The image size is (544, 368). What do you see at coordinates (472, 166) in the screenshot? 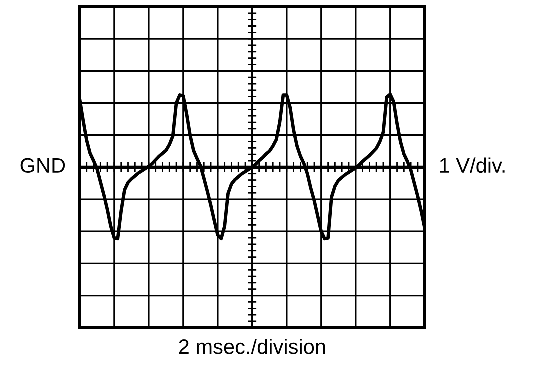
I see `text: 1 V/div.` at bounding box center [472, 166].